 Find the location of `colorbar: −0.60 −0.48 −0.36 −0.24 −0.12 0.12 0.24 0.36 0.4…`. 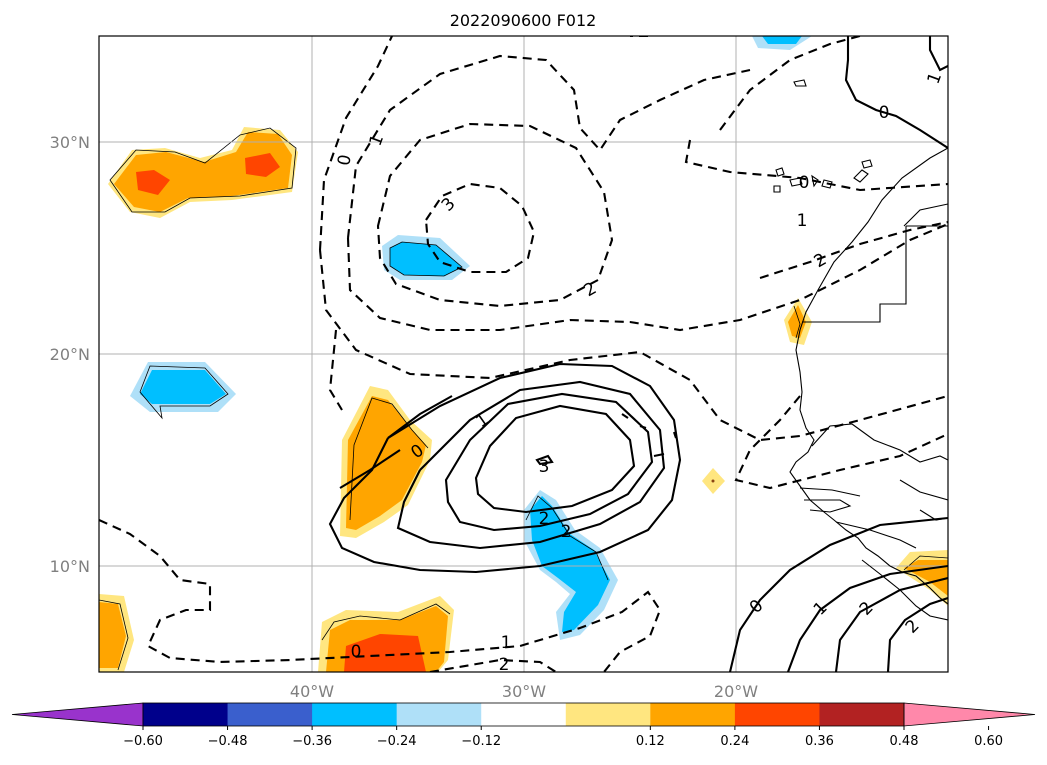

colorbar: −0.60 −0.48 −0.36 −0.24 −0.12 0.12 0.24 0.36 0.4… is located at coordinates (523, 725).